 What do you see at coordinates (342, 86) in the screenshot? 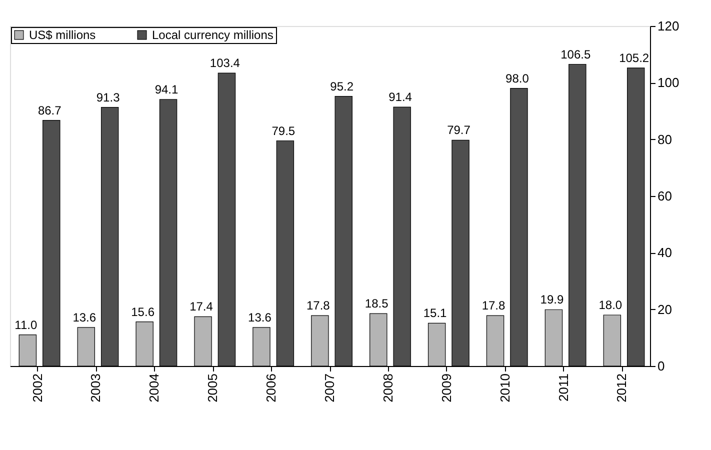
I see `data-label: 95.2` at bounding box center [342, 86].